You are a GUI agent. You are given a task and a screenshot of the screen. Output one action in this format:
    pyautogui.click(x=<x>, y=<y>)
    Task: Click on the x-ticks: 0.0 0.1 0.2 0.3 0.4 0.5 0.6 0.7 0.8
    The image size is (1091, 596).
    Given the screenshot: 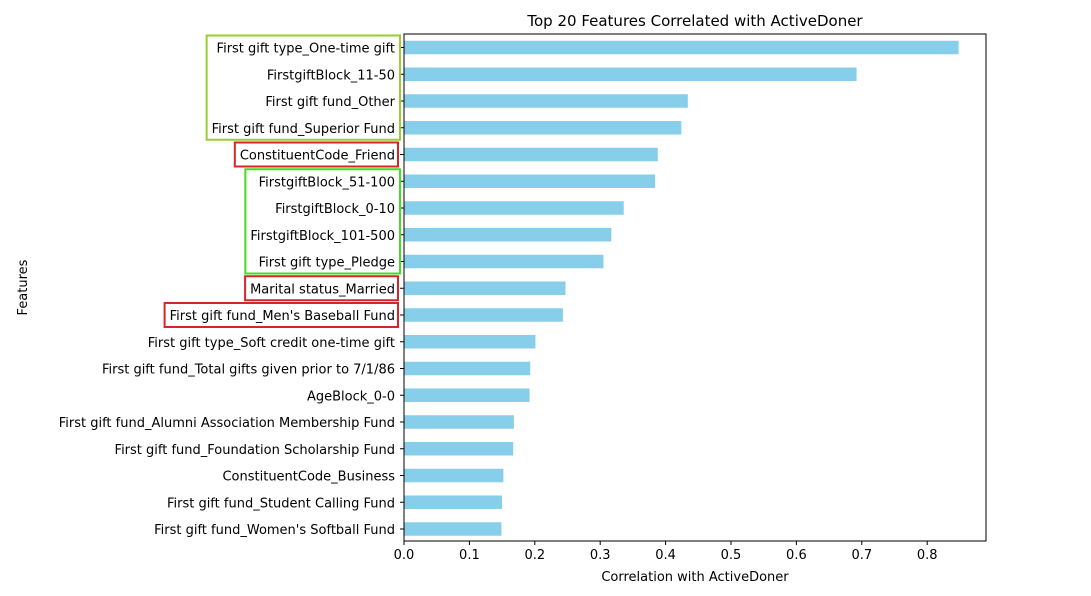 What is the action you would take?
    pyautogui.click(x=666, y=552)
    